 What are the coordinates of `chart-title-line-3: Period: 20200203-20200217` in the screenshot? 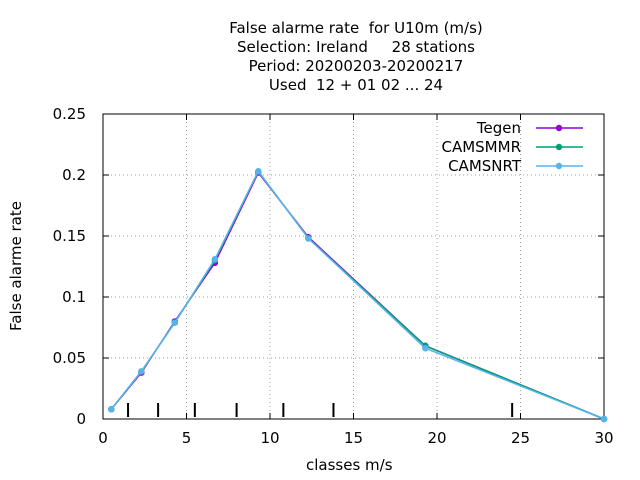 It's located at (356, 66).